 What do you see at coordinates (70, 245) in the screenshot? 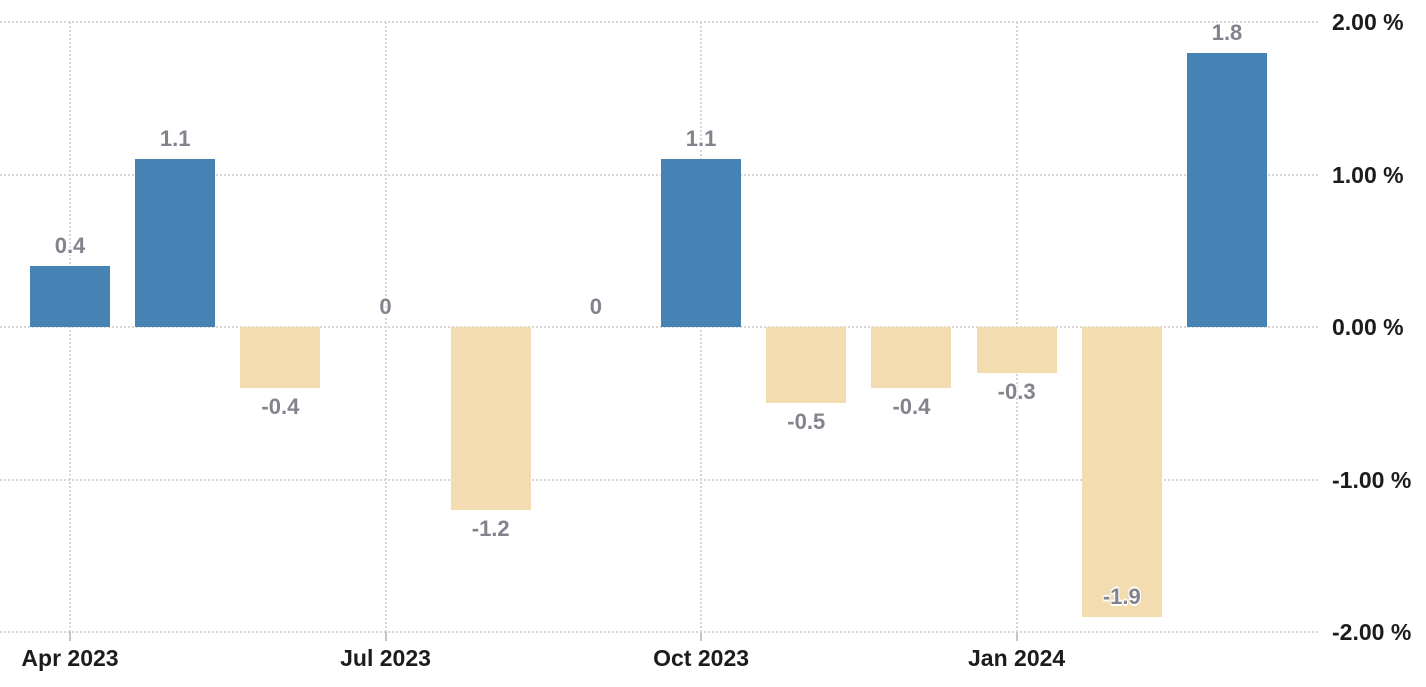
I see `value-label-apr-2023: 0.4` at bounding box center [70, 245].